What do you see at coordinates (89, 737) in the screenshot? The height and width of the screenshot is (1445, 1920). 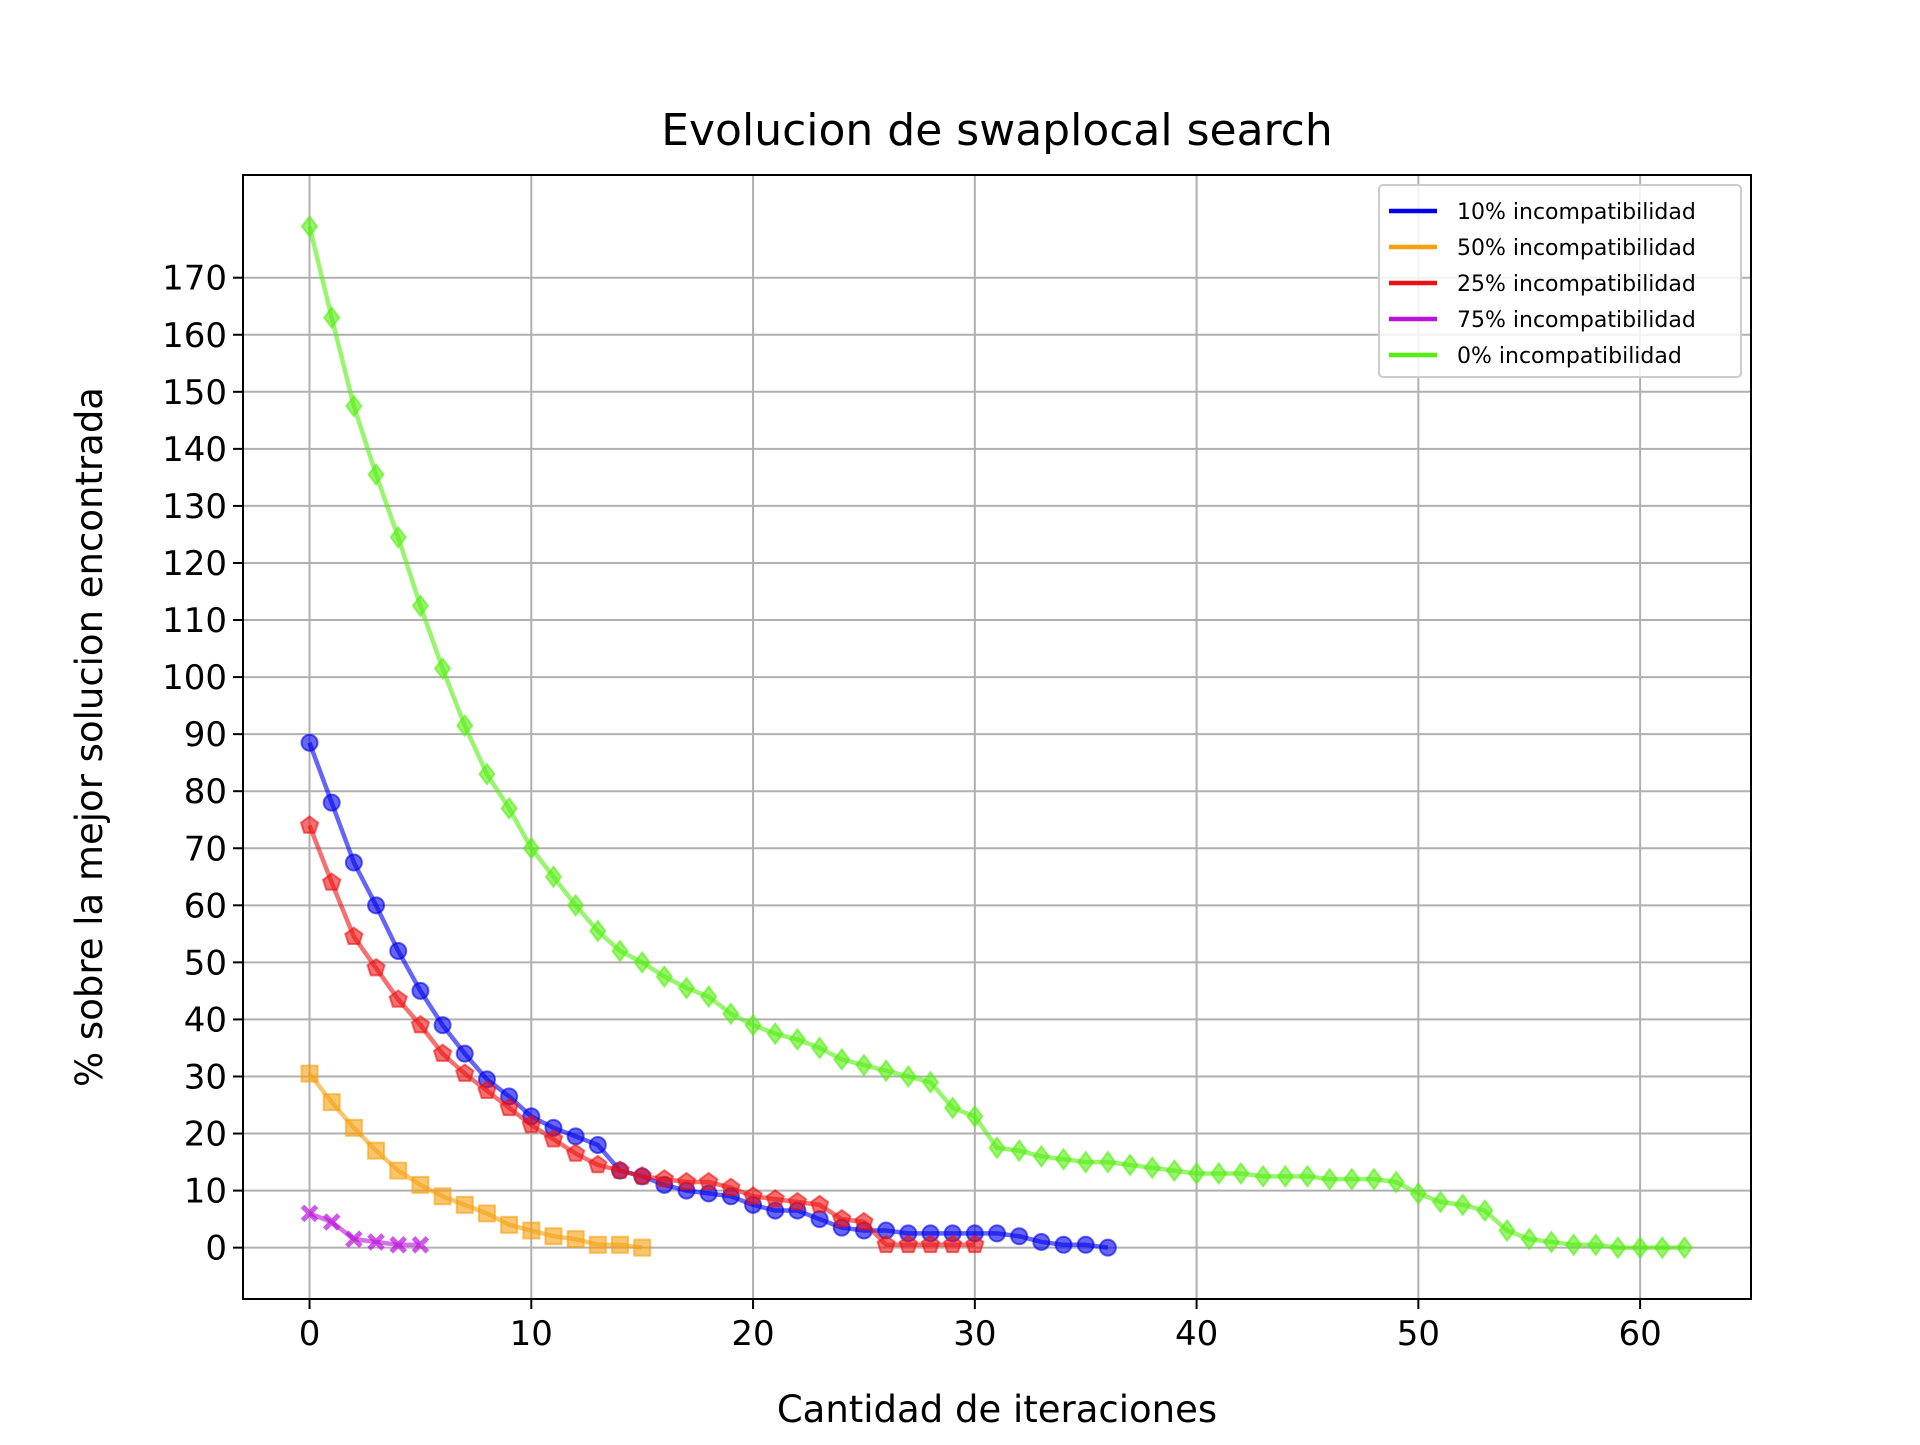 I see `y-axis-label: % sobre la mejor solucion encontrada` at bounding box center [89, 737].